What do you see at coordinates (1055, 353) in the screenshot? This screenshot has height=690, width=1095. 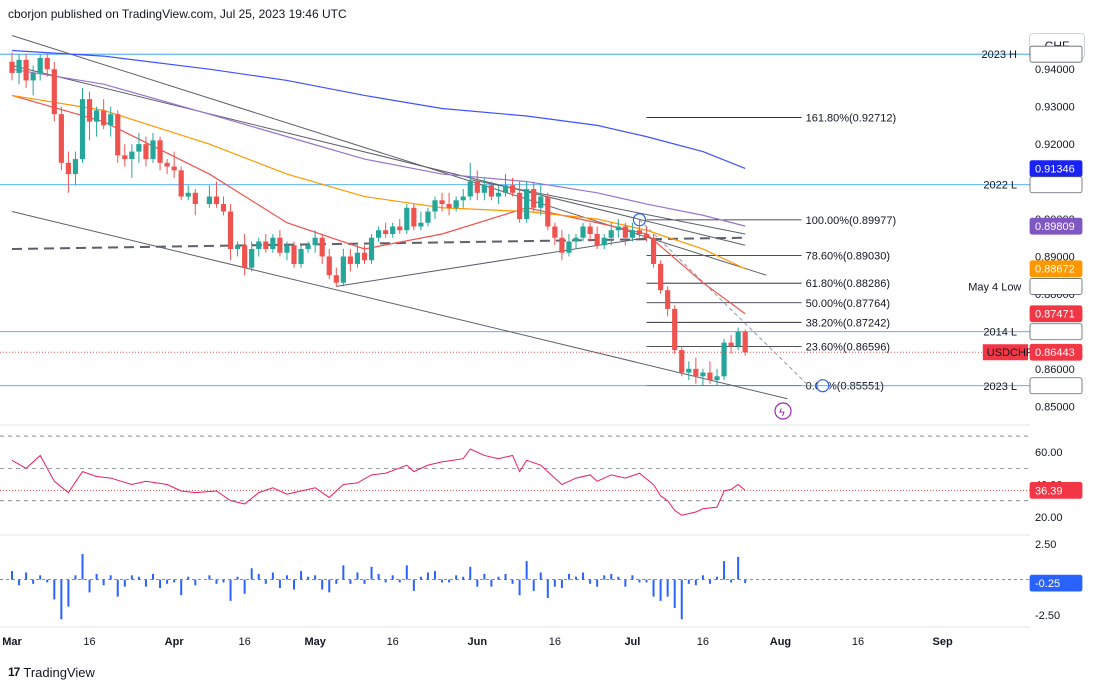 I see `price-tag-value: 0.86443` at bounding box center [1055, 353].